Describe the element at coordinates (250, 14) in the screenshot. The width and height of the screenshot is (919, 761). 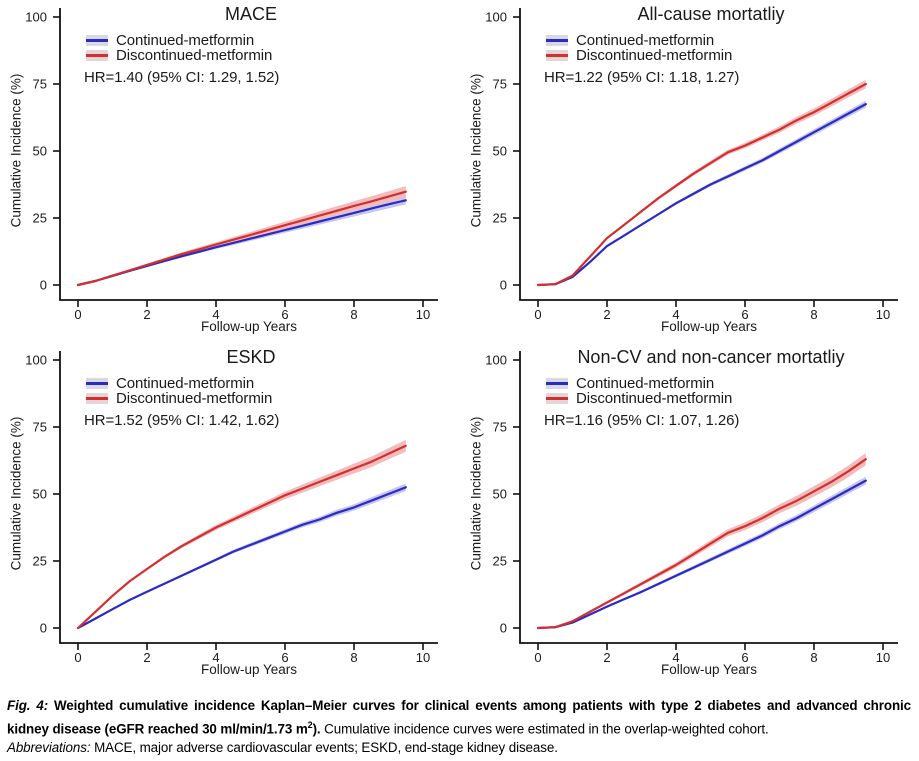
I see `panel-title-mace: MACE` at that location.